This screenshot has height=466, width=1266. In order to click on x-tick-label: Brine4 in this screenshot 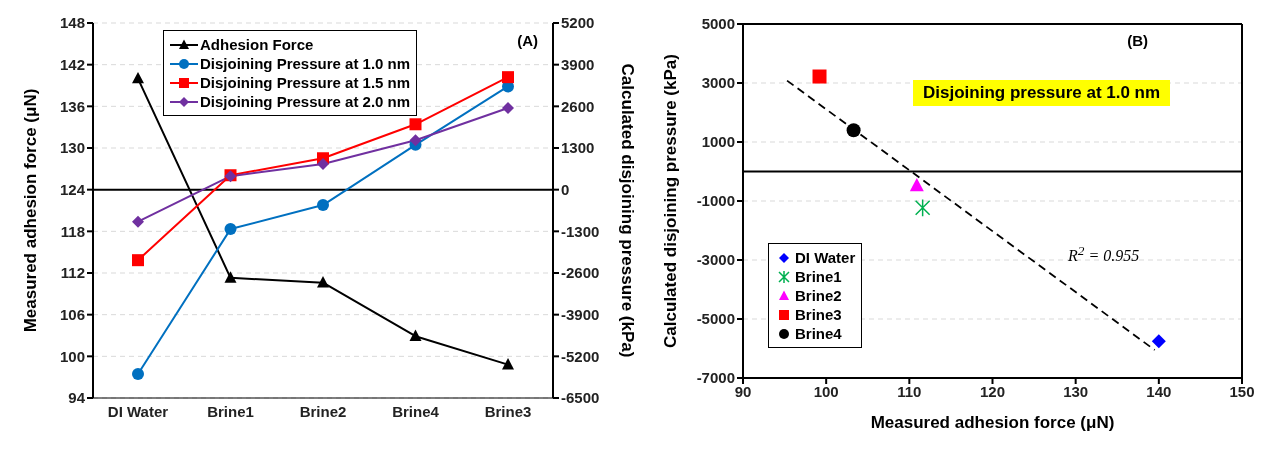, I will do `click(416, 411)`.